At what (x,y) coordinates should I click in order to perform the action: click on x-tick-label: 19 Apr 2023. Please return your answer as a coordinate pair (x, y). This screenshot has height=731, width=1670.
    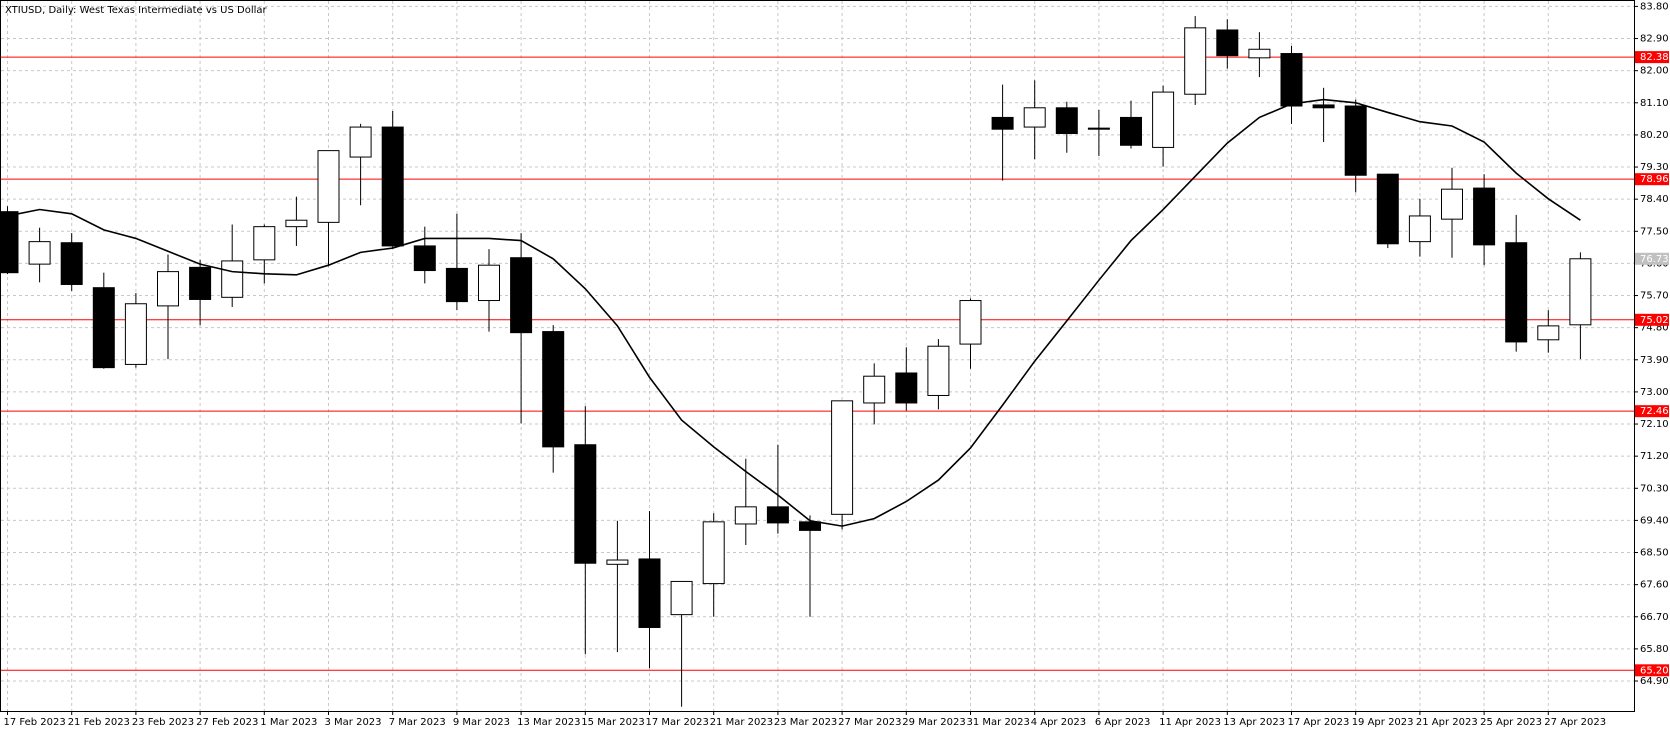
    Looking at the image, I should click on (1383, 722).